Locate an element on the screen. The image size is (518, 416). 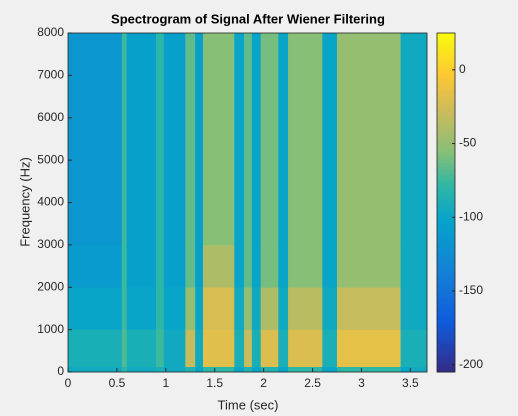
colorbar-tick-label: -200 is located at coordinates (471, 364).